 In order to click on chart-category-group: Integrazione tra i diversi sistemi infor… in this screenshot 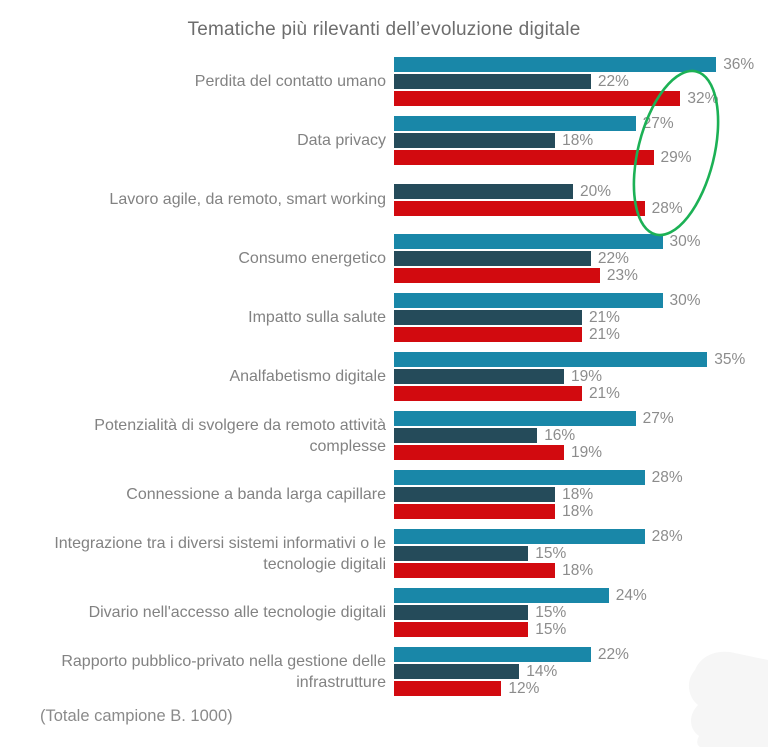, I will do `click(395, 554)`.